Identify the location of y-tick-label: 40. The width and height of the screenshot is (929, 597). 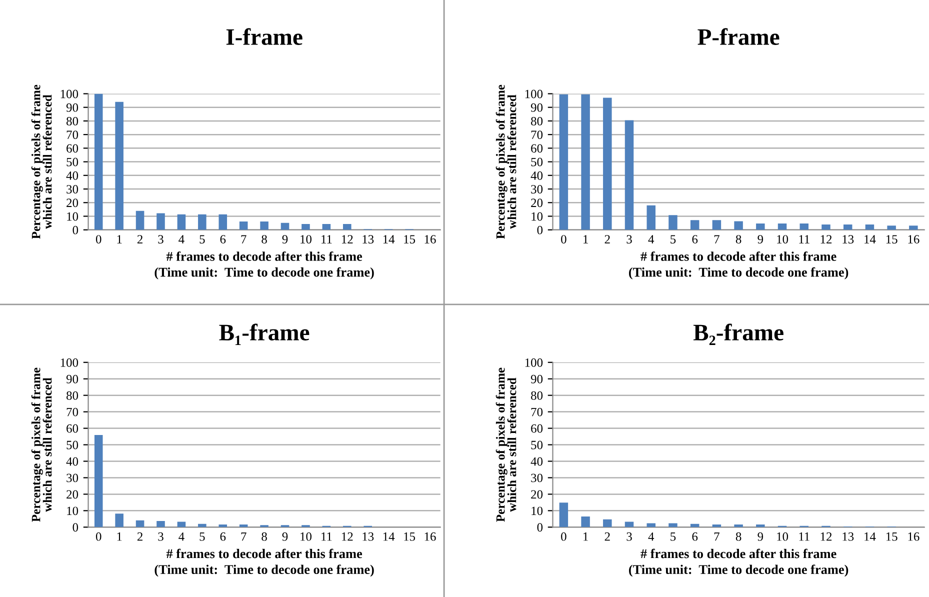
(72, 175).